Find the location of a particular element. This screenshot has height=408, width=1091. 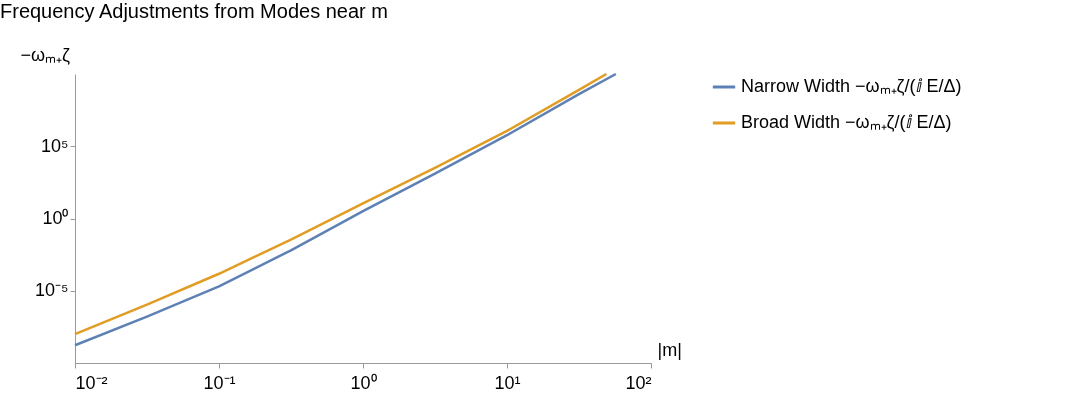

legend-label: Narrow Width −ωₘ₊ζ/(ⅈ E/Δ) is located at coordinates (851, 86).